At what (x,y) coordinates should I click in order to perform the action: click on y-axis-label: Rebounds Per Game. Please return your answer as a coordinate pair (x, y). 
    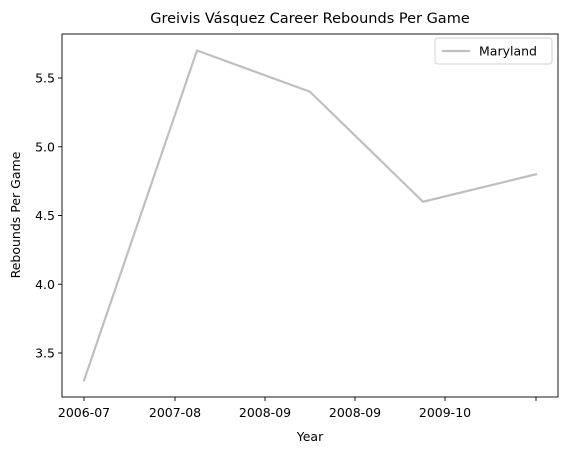
    Looking at the image, I should click on (15, 214).